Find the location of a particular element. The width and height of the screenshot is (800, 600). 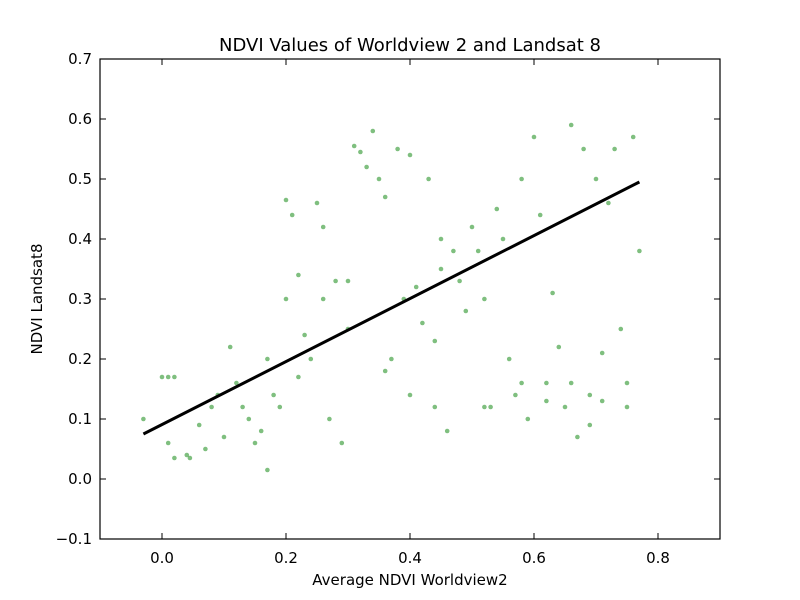

x-tick-label: 0.0 is located at coordinates (162, 558).